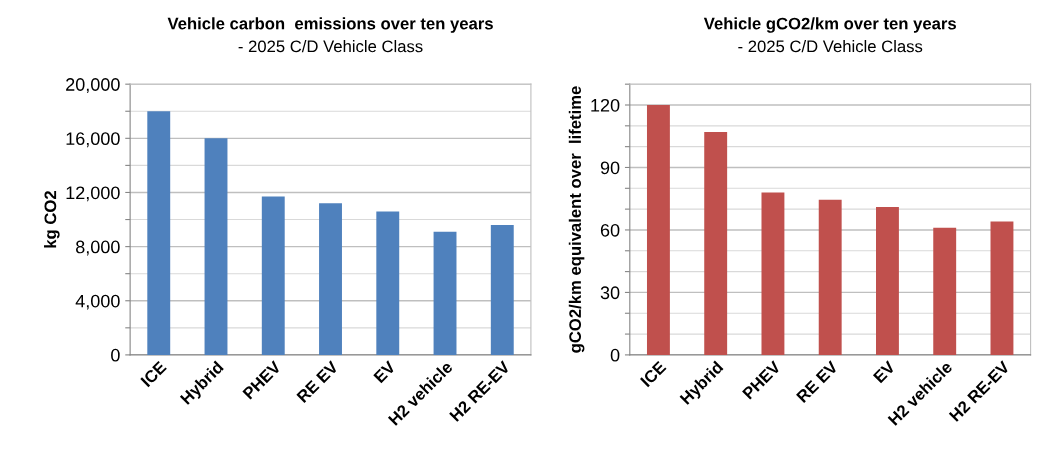 The width and height of the screenshot is (1041, 455). What do you see at coordinates (52, 219) in the screenshot?
I see `y-axis-title: kg CO2` at bounding box center [52, 219].